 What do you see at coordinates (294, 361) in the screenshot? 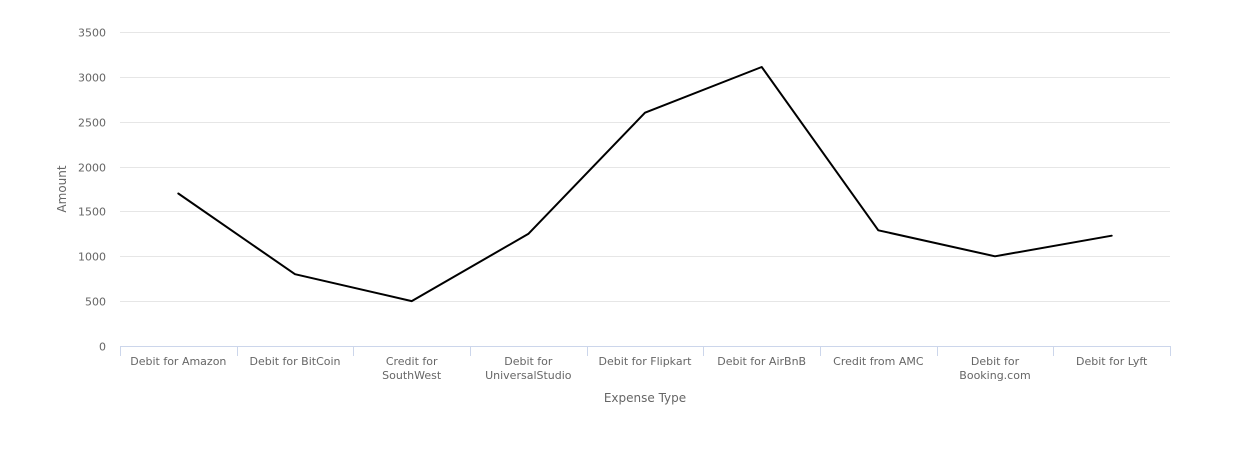
I see `x-tick-label: Debit for BitCoin` at bounding box center [294, 361].